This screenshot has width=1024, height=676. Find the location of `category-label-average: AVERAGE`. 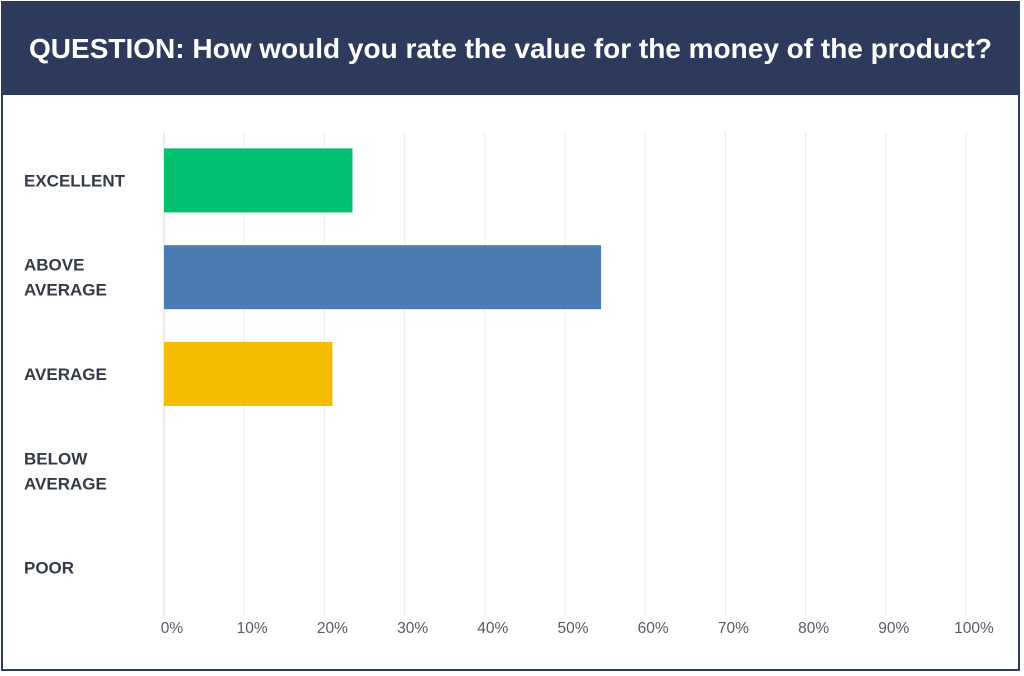

category-label-average: AVERAGE is located at coordinates (65, 374).